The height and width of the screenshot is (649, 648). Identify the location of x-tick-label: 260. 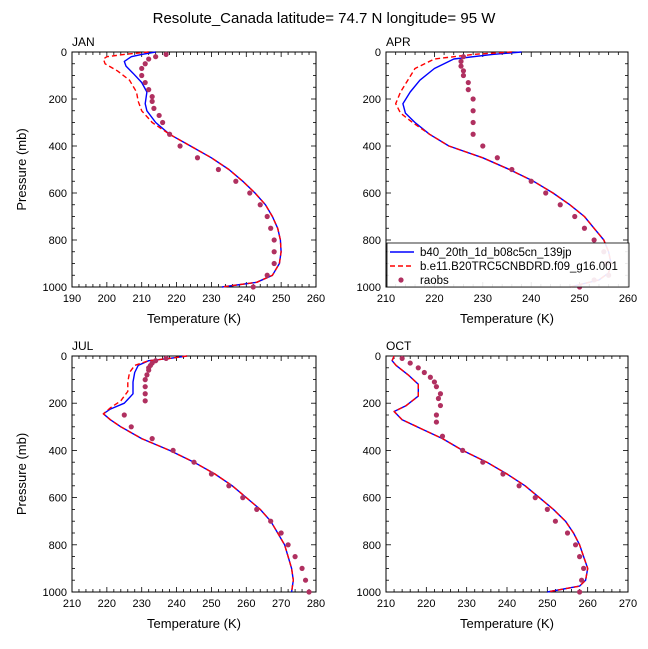
(628, 299).